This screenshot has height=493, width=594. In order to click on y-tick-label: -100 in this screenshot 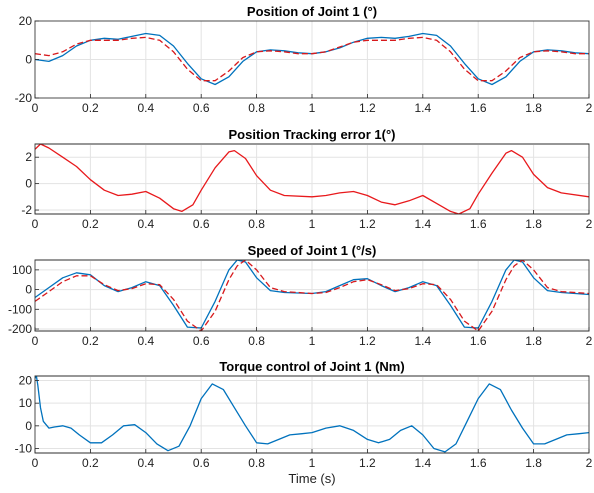, I will do `click(20, 309)`.